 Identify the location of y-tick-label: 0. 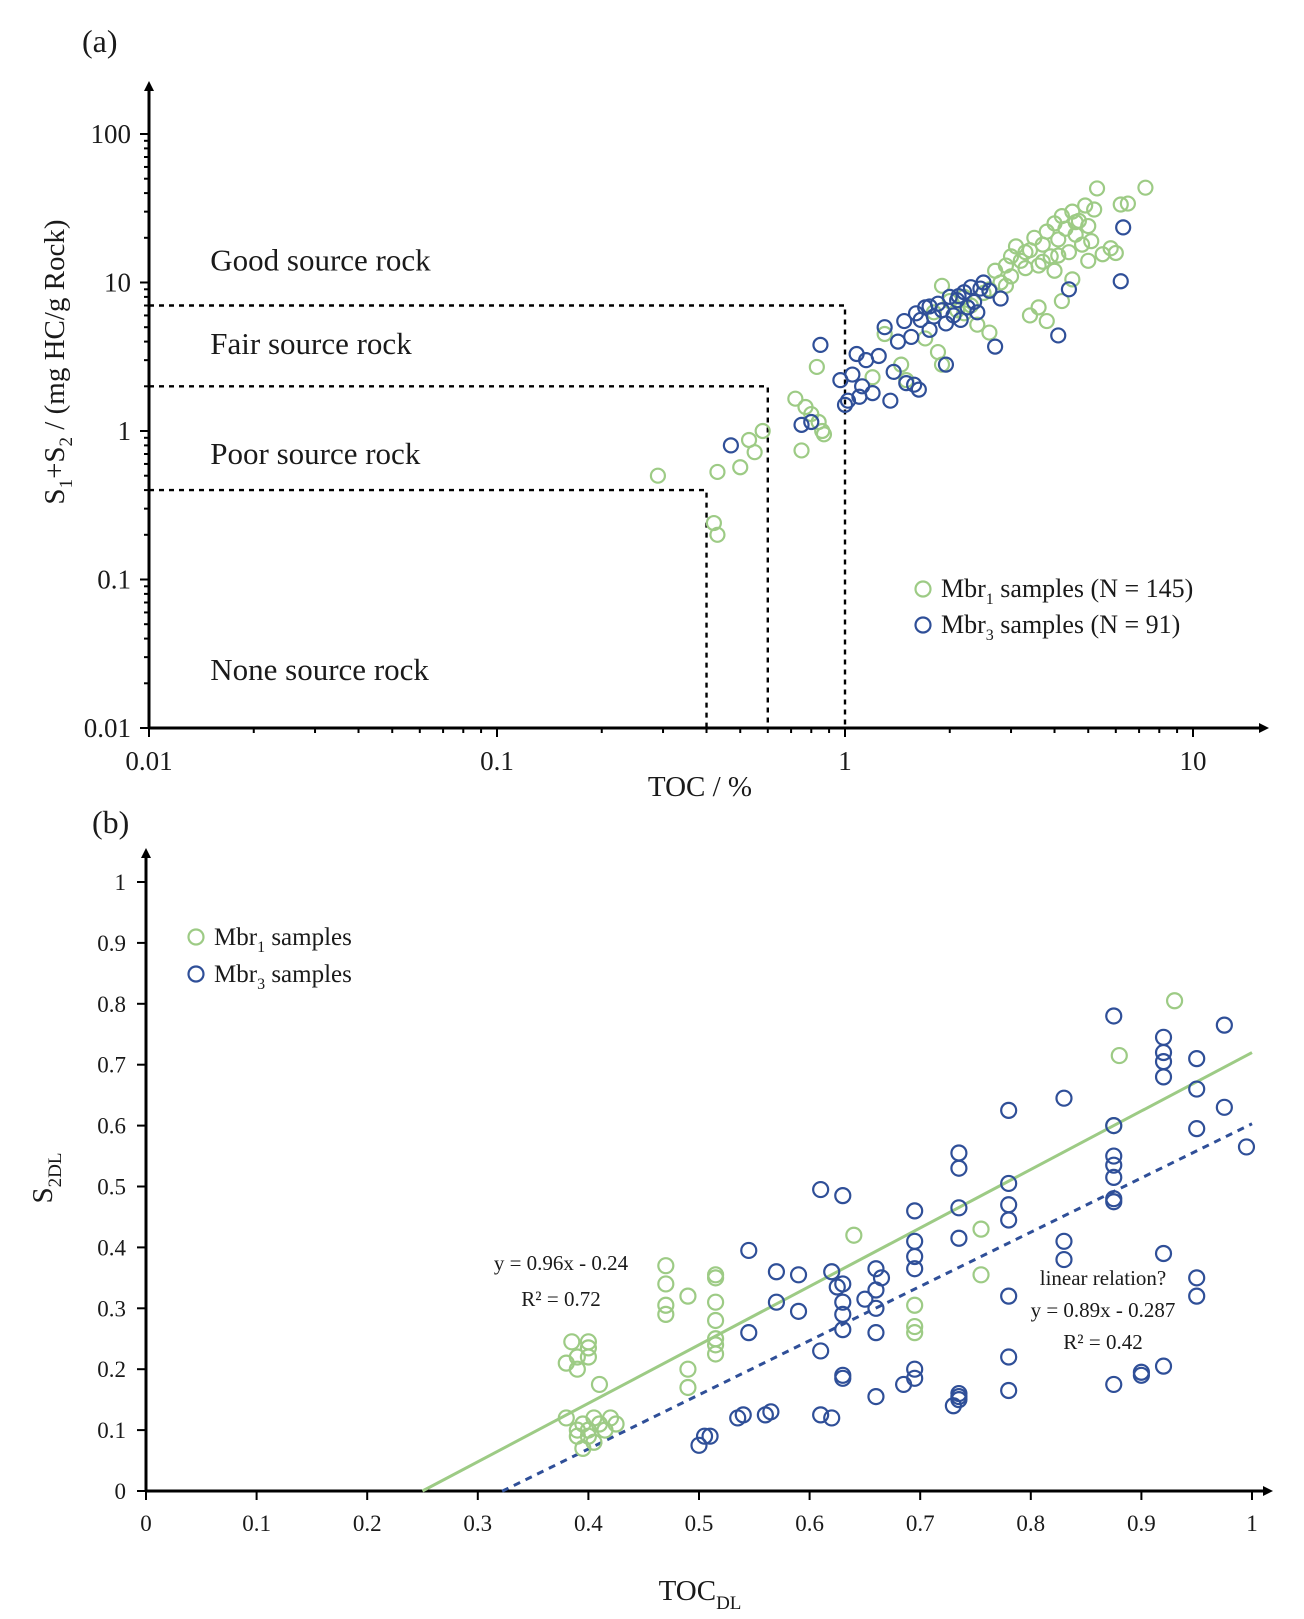
(121, 1491).